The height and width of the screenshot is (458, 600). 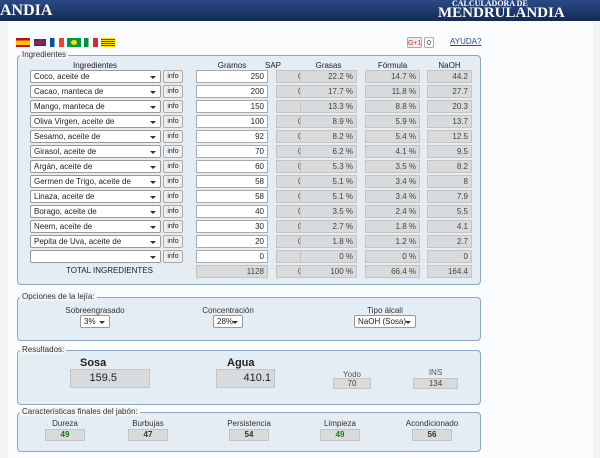 What do you see at coordinates (328, 65) in the screenshot?
I see `column-header: Grasas` at bounding box center [328, 65].